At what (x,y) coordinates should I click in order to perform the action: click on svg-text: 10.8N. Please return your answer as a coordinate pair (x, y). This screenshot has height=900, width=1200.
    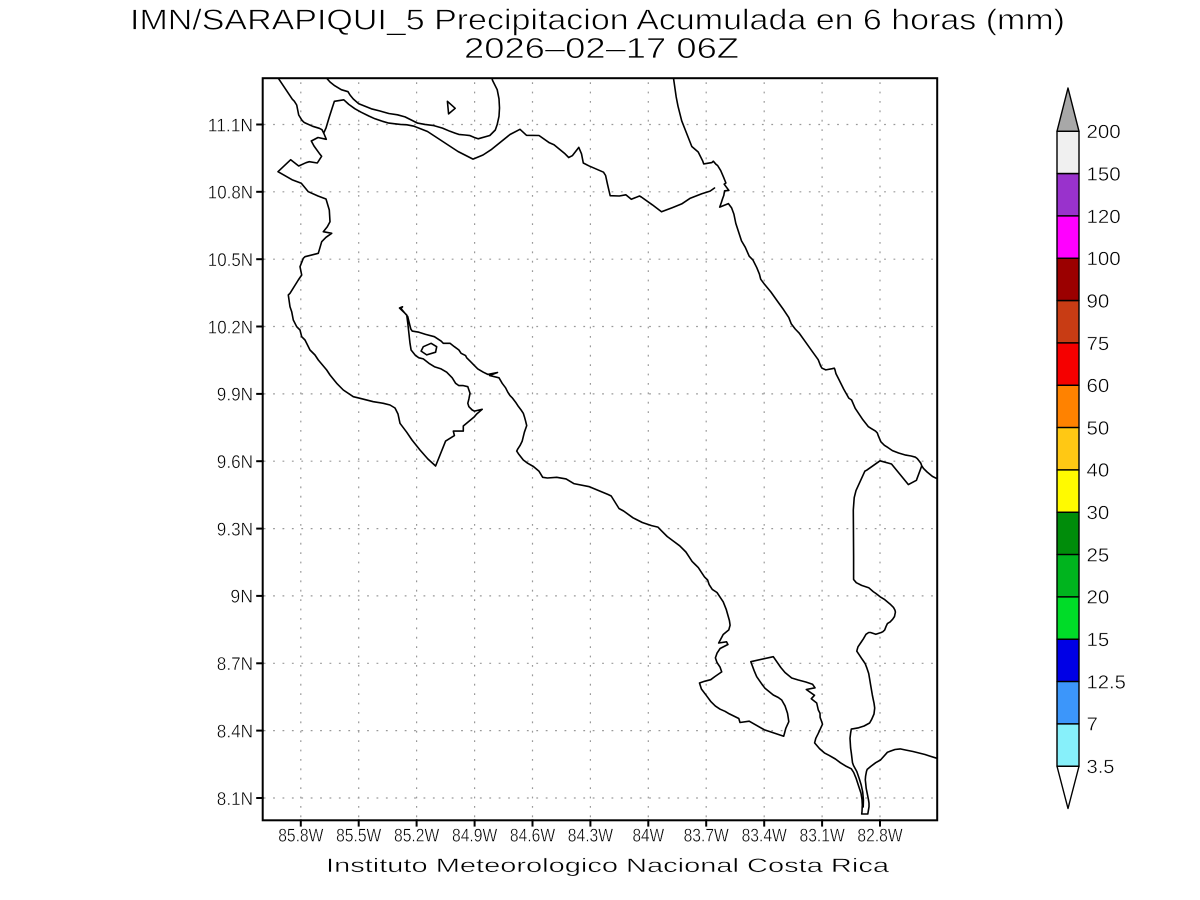
    Looking at the image, I should click on (230, 192).